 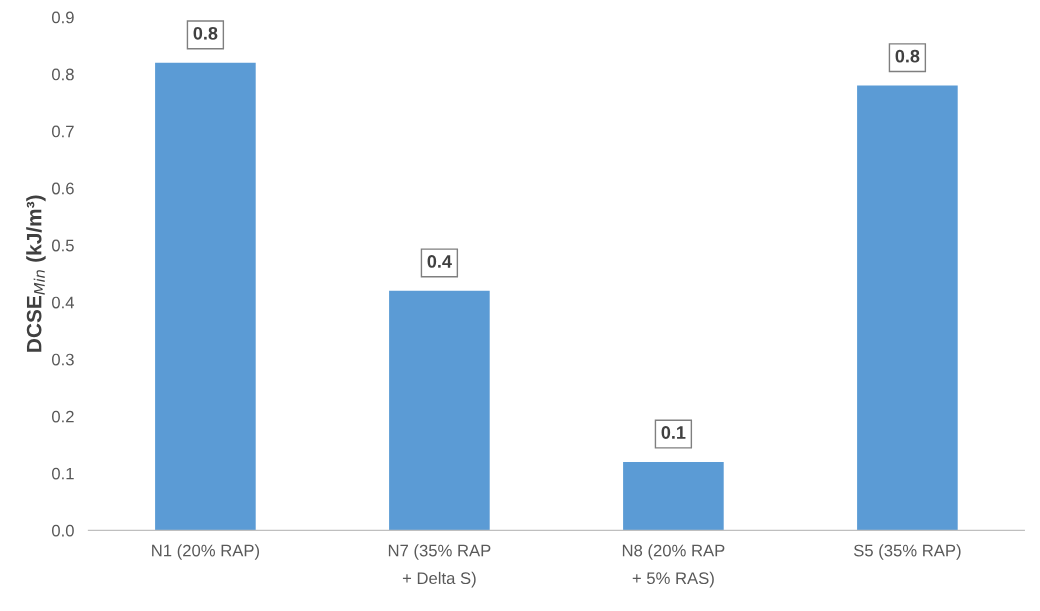 I want to click on y-tick-label: 0.9, so click(x=63, y=17).